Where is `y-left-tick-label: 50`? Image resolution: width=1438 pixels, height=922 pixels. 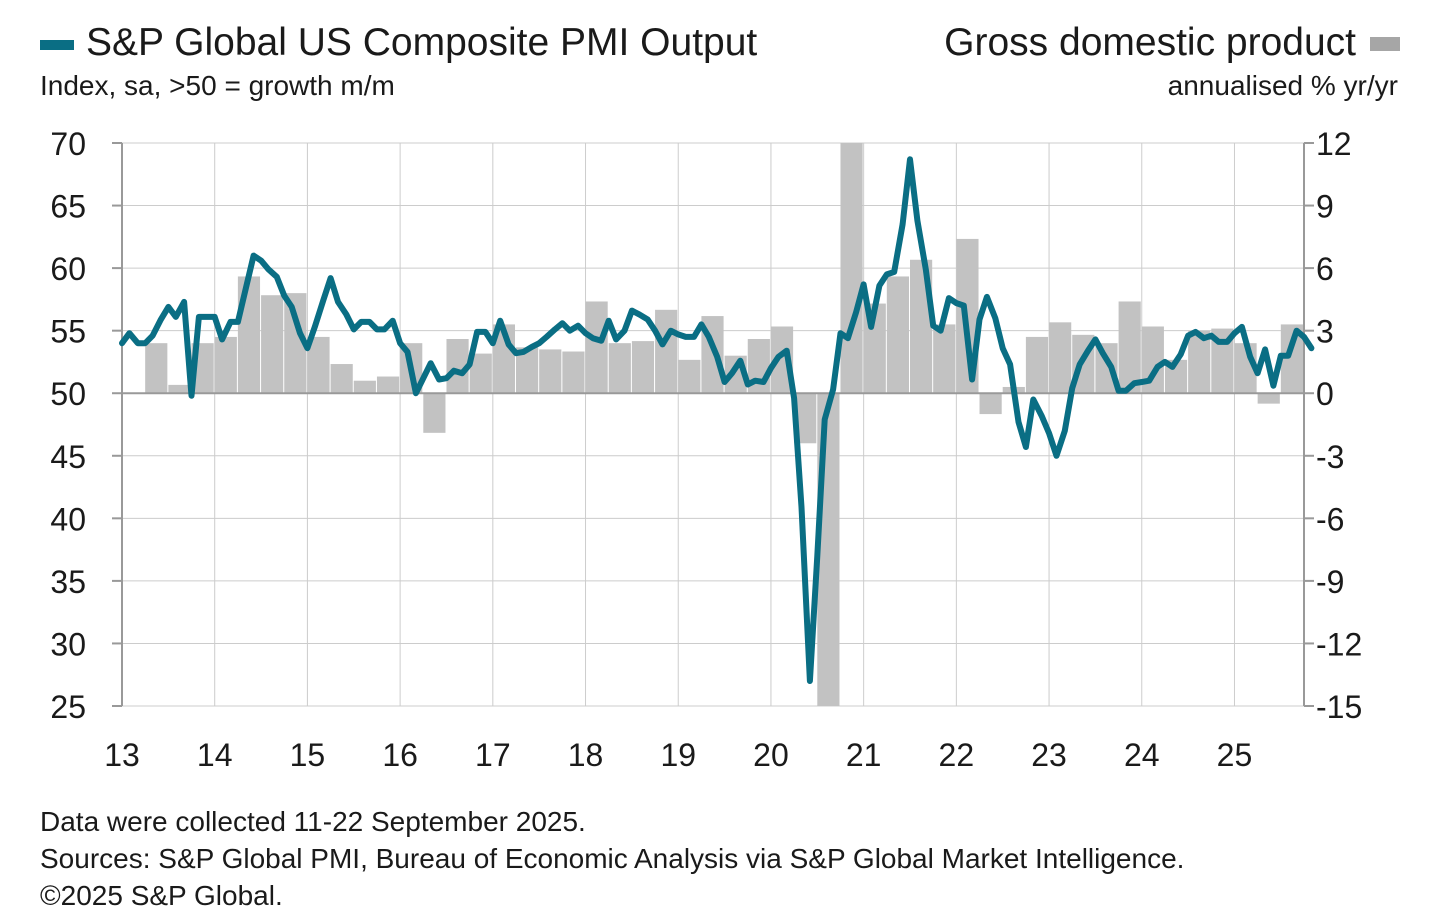
y-left-tick-label: 50 is located at coordinates (68, 394).